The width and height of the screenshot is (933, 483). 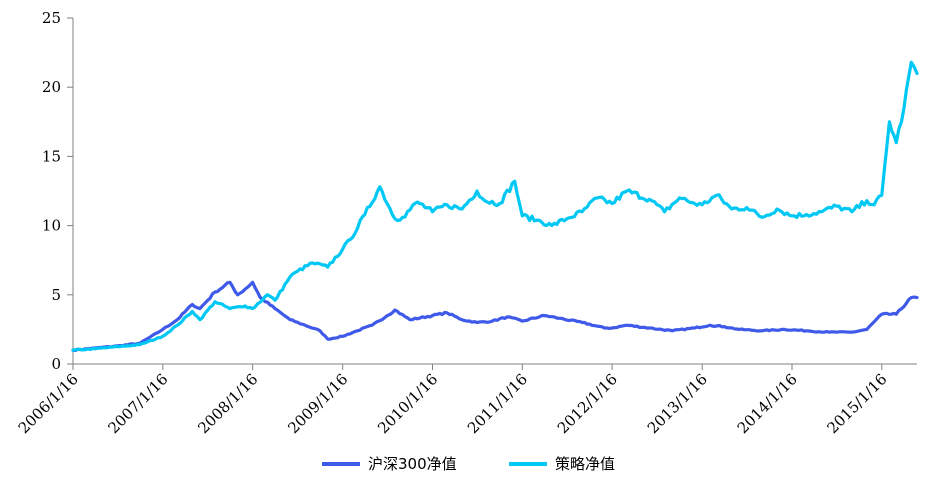 What do you see at coordinates (58, 191) in the screenshot?
I see `y-axis: 0 5 10 15 20 25` at bounding box center [58, 191].